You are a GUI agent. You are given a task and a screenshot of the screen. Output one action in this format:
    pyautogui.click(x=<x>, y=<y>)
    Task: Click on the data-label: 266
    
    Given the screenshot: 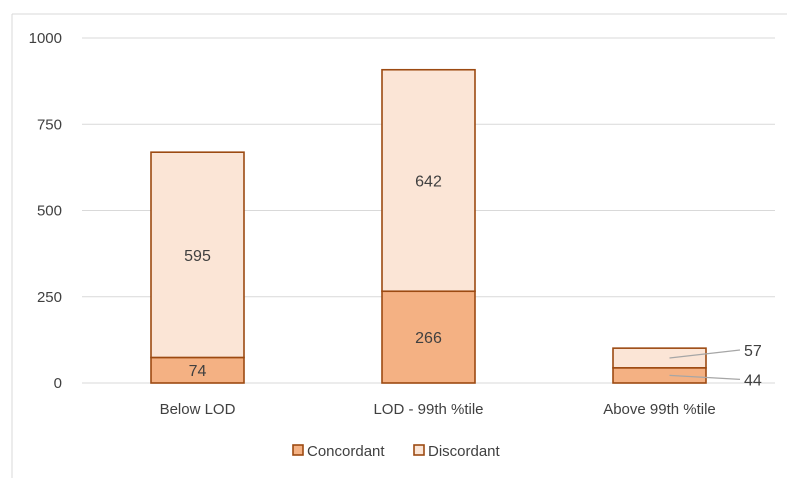 What is the action you would take?
    pyautogui.click(x=428, y=338)
    